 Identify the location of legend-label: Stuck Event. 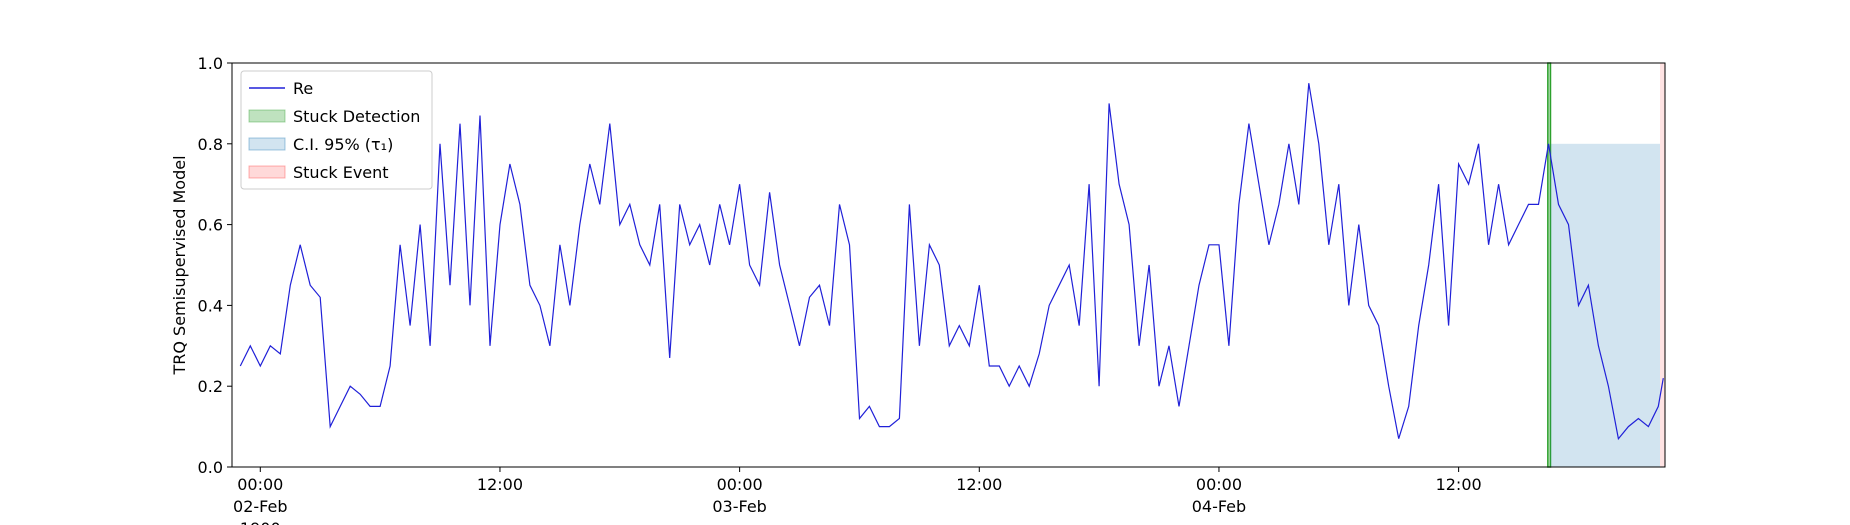
(341, 172).